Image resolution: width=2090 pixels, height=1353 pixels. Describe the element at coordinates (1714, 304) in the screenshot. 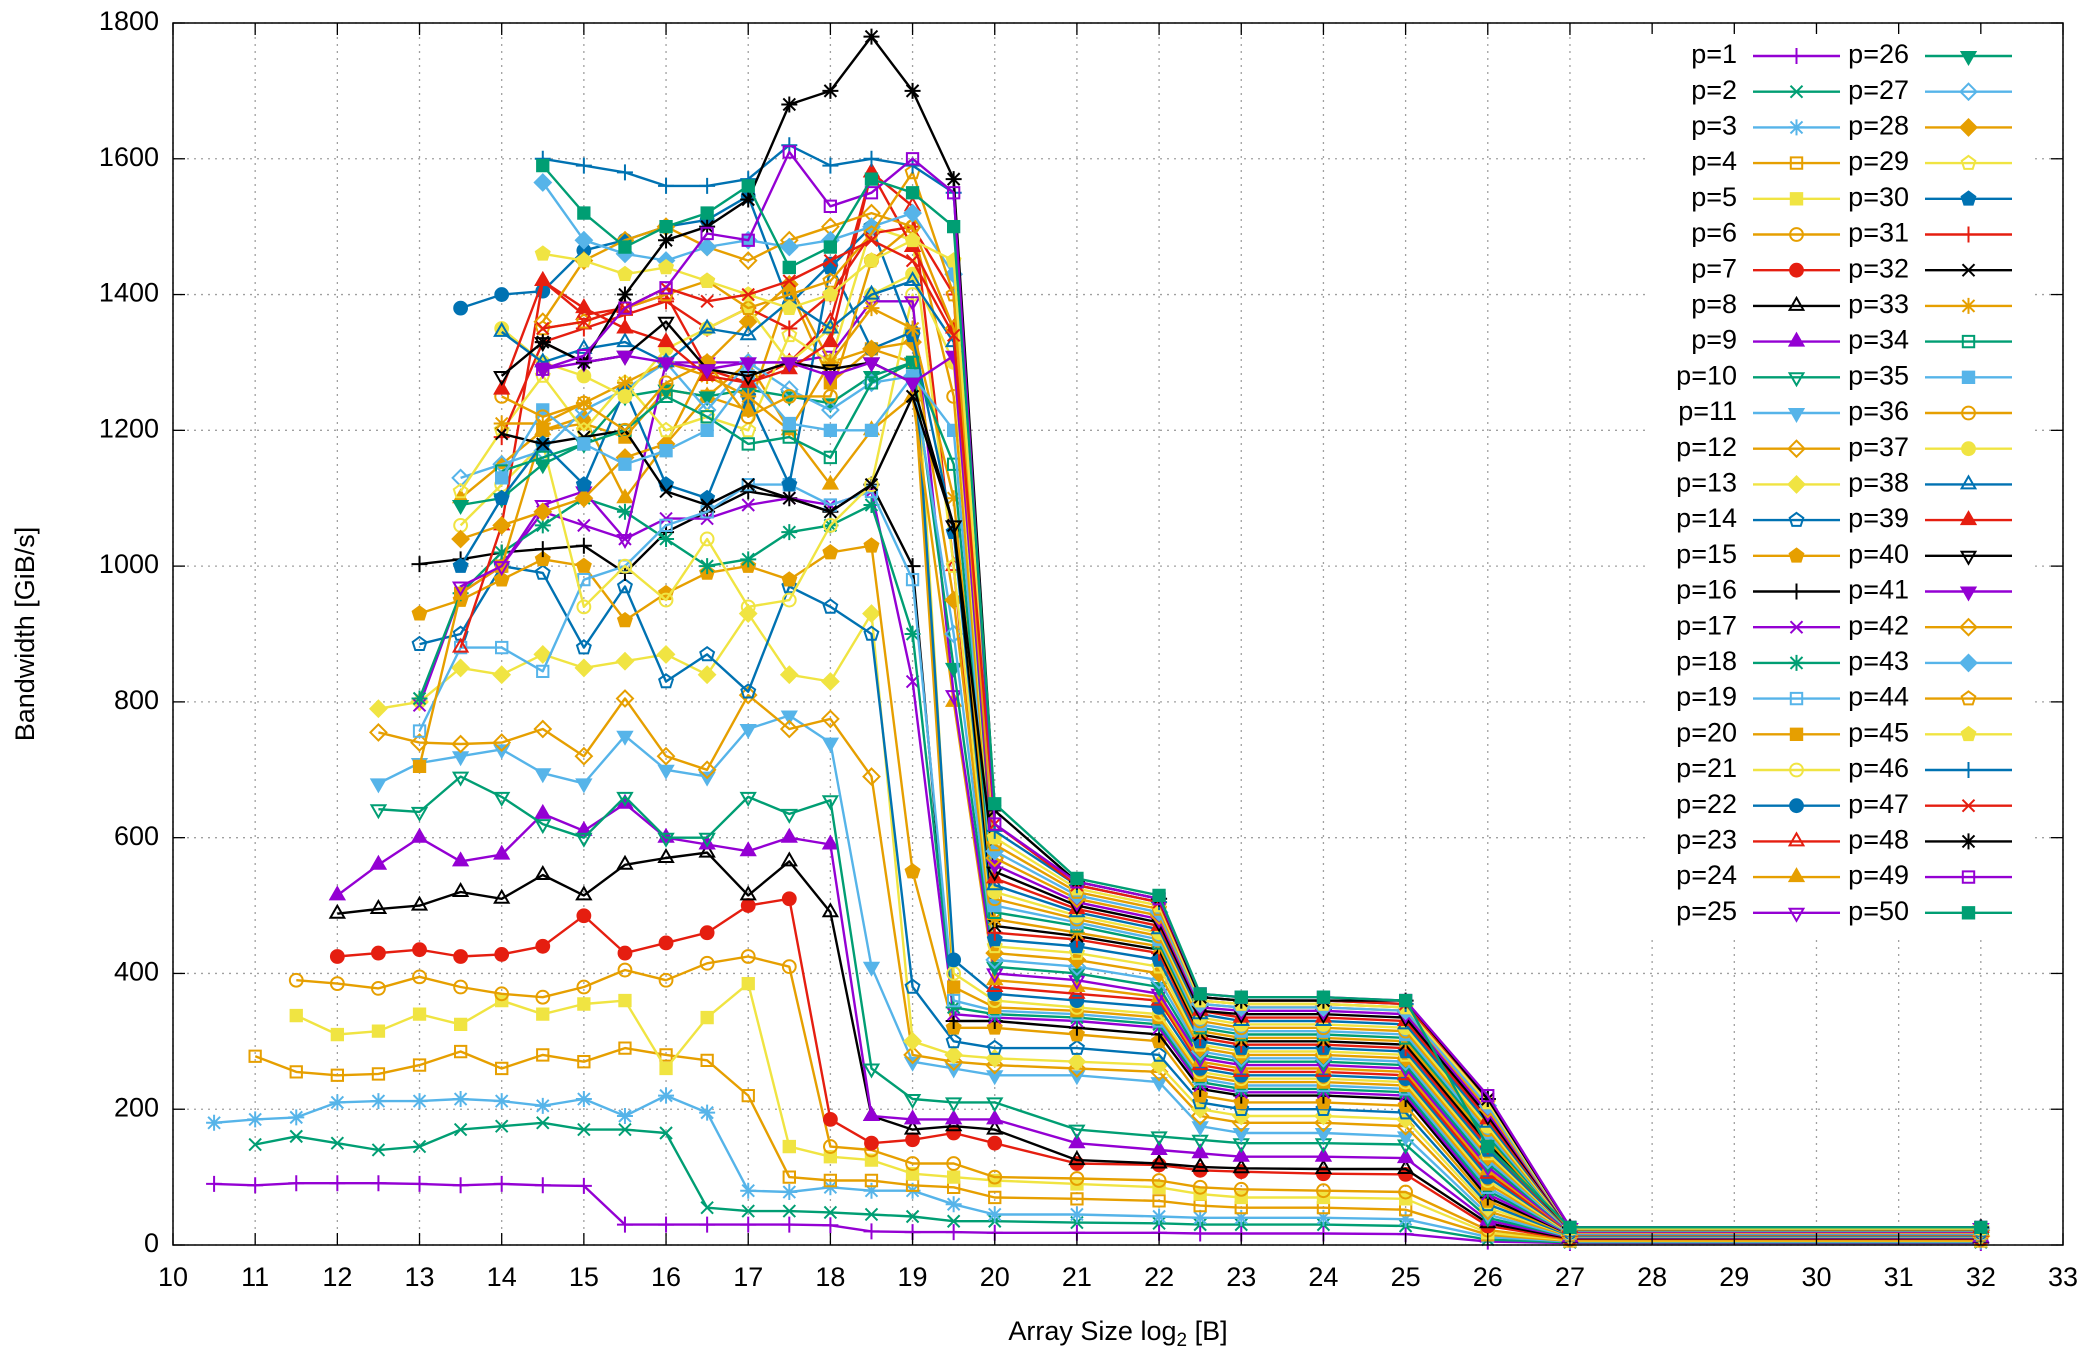

I see `legend-label: p=8` at that location.